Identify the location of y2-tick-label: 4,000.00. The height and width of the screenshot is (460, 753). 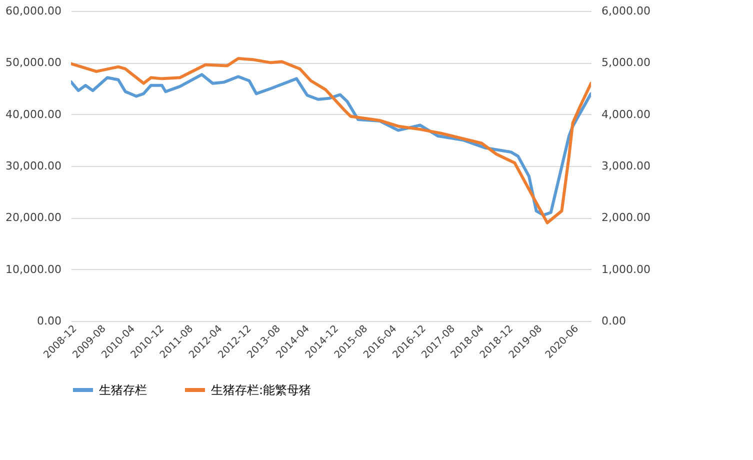
(626, 114).